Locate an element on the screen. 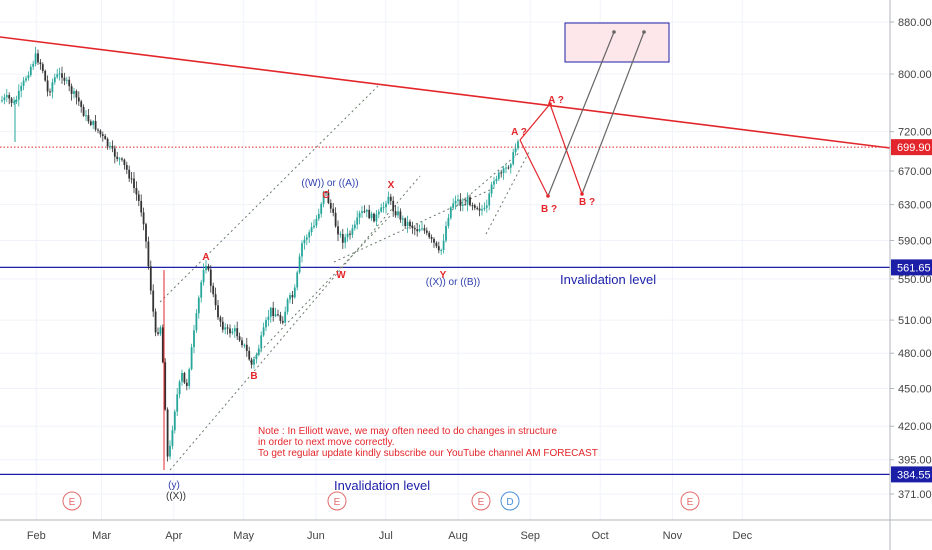  y-tick-label: 590.00 is located at coordinates (915, 241).